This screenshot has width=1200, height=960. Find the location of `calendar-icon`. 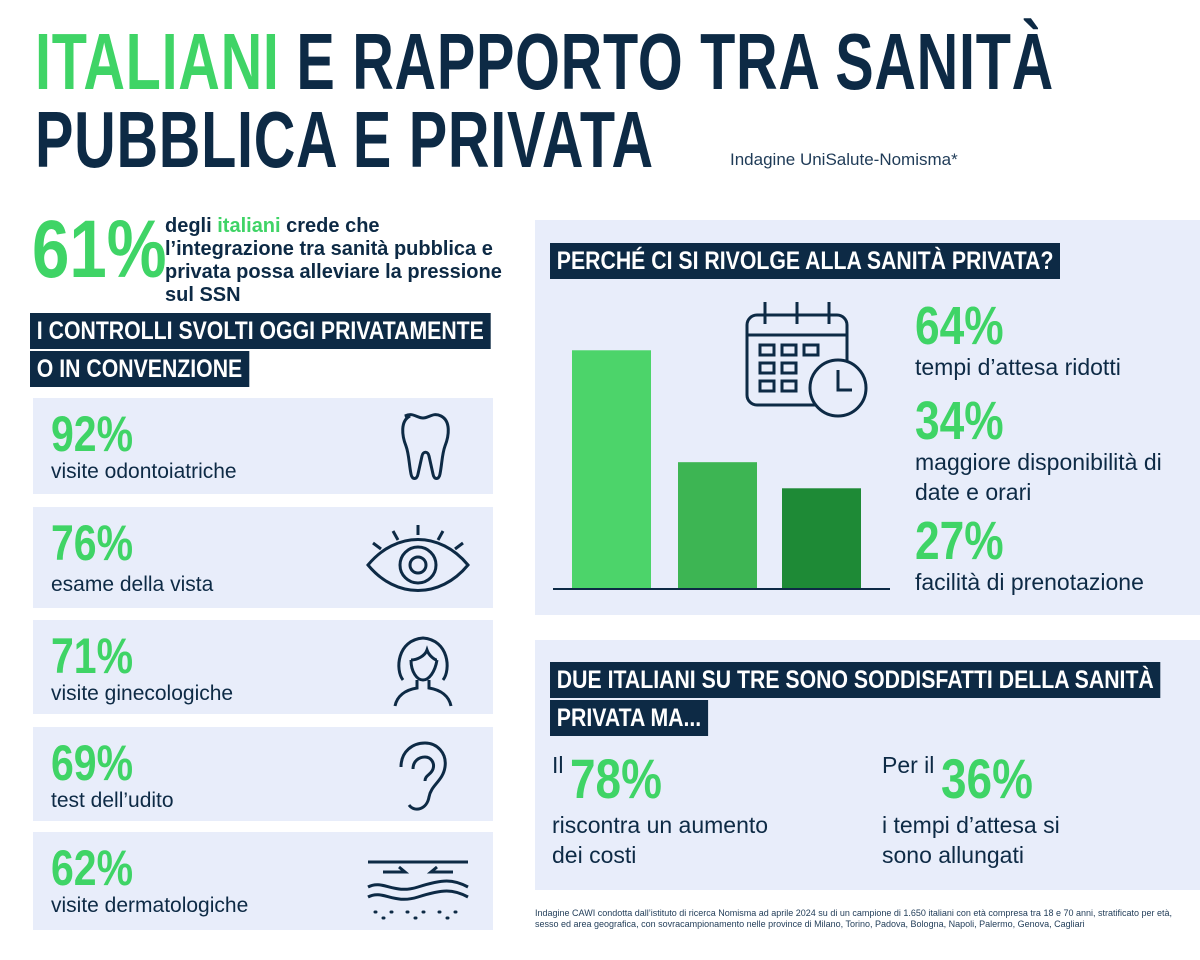

calendar-icon is located at coordinates (806, 360).